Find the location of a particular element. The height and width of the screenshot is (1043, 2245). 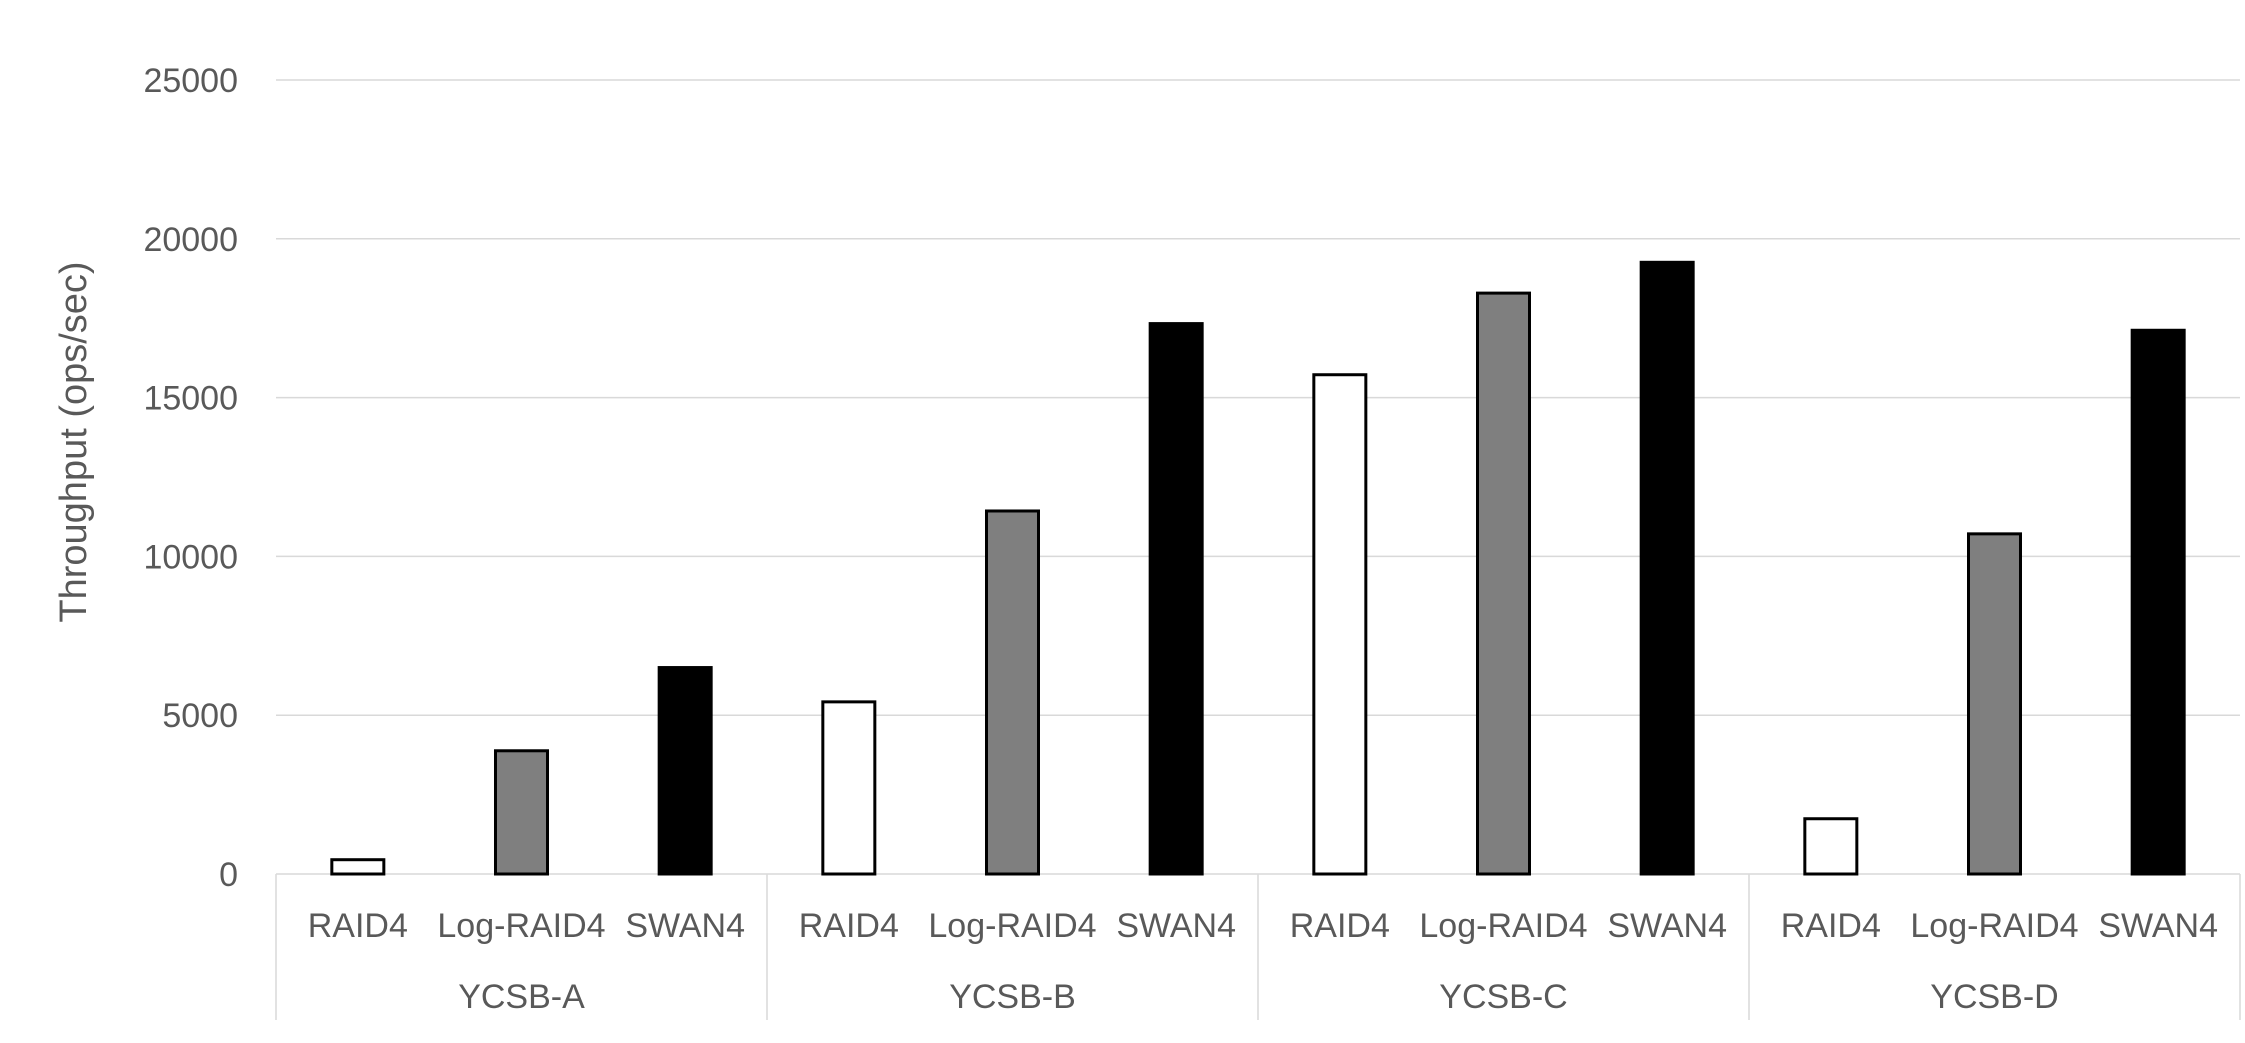

y-tick-label: 25000 is located at coordinates (190, 81).